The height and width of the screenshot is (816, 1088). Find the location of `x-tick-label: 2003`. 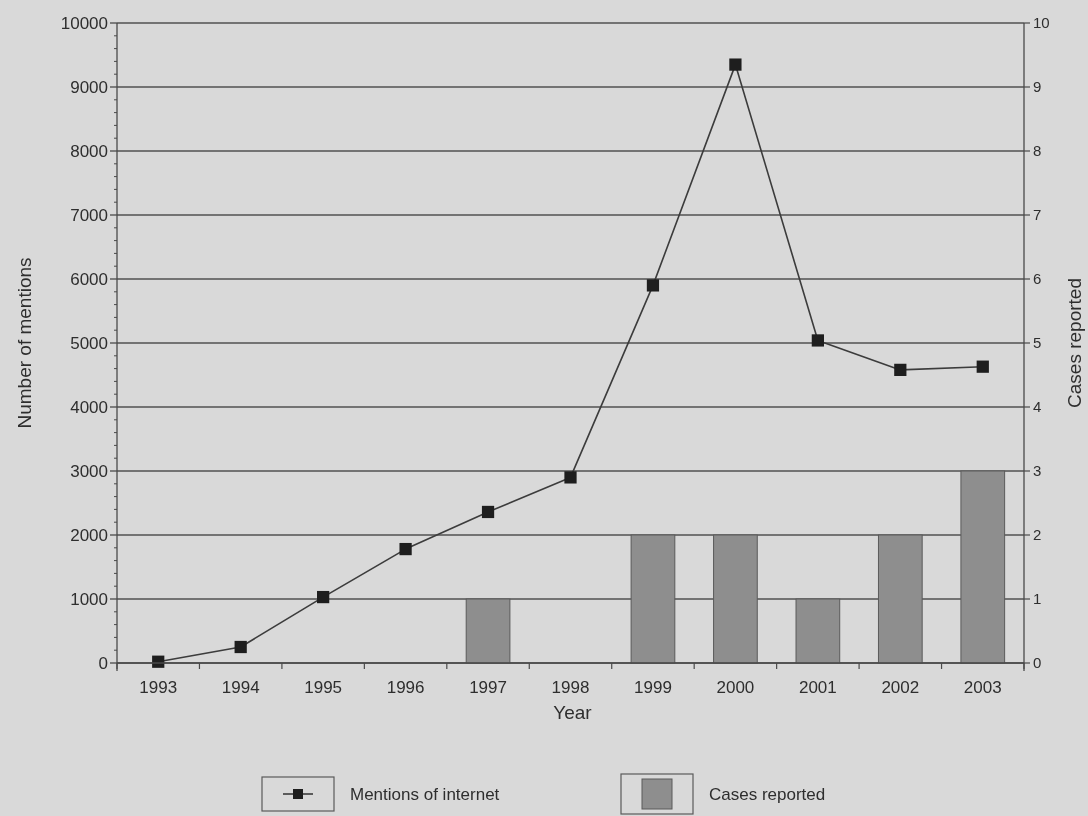

x-tick-label: 2003 is located at coordinates (982, 687).